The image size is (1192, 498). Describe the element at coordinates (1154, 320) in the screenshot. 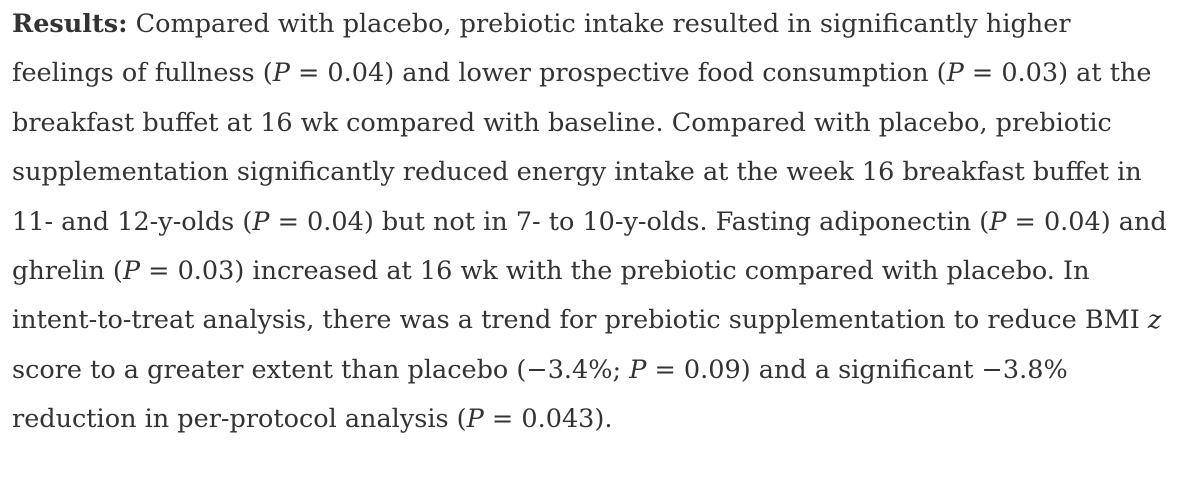

I see `italic-run: z` at that location.